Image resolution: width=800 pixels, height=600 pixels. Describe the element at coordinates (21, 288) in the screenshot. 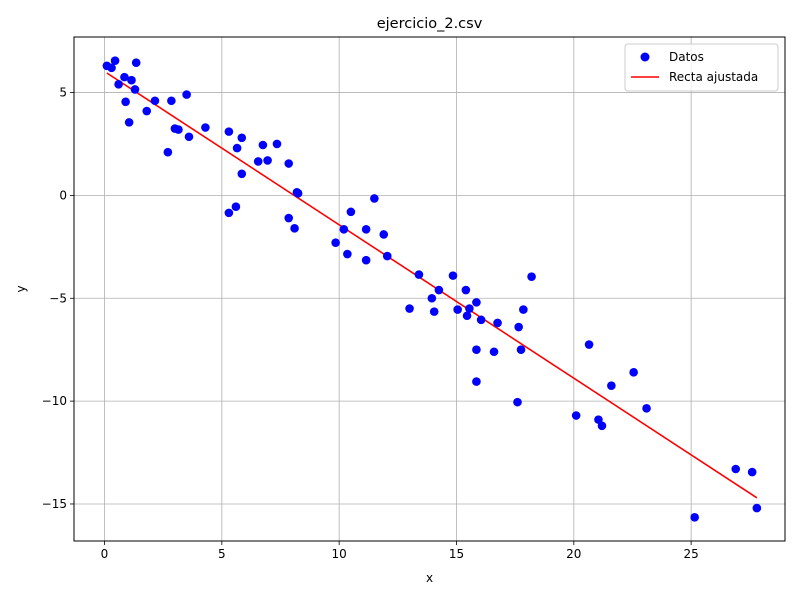

I see `y-axis-label: y` at that location.